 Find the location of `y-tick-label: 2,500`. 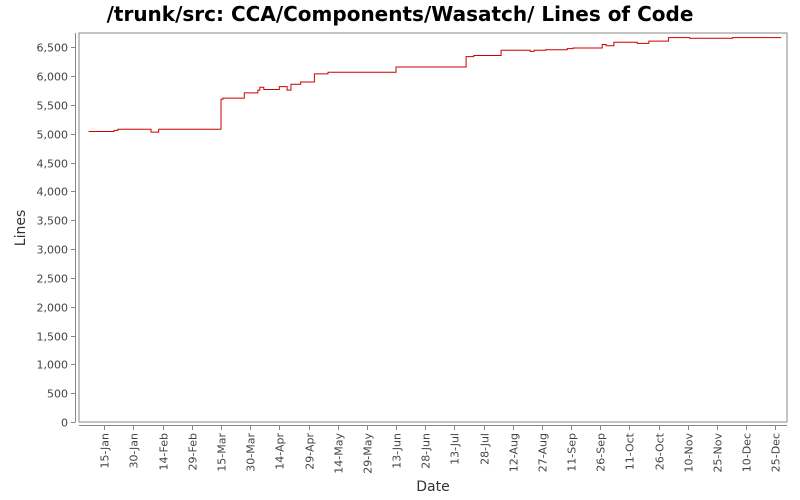

y-tick-label: 2,500 is located at coordinates (53, 279).